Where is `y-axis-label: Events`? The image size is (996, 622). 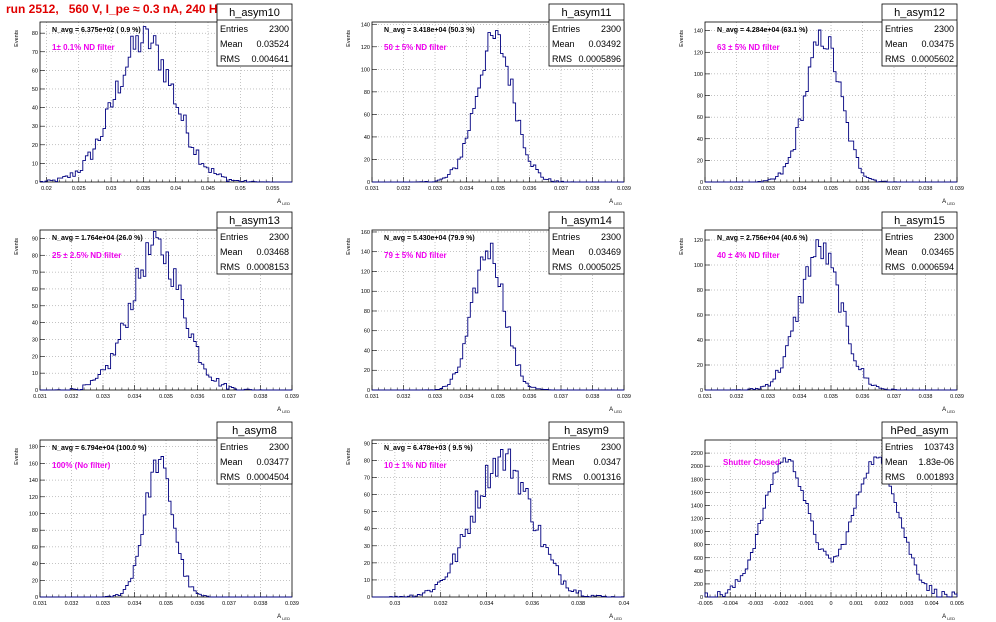
y-axis-label: Events is located at coordinates (349, 456).